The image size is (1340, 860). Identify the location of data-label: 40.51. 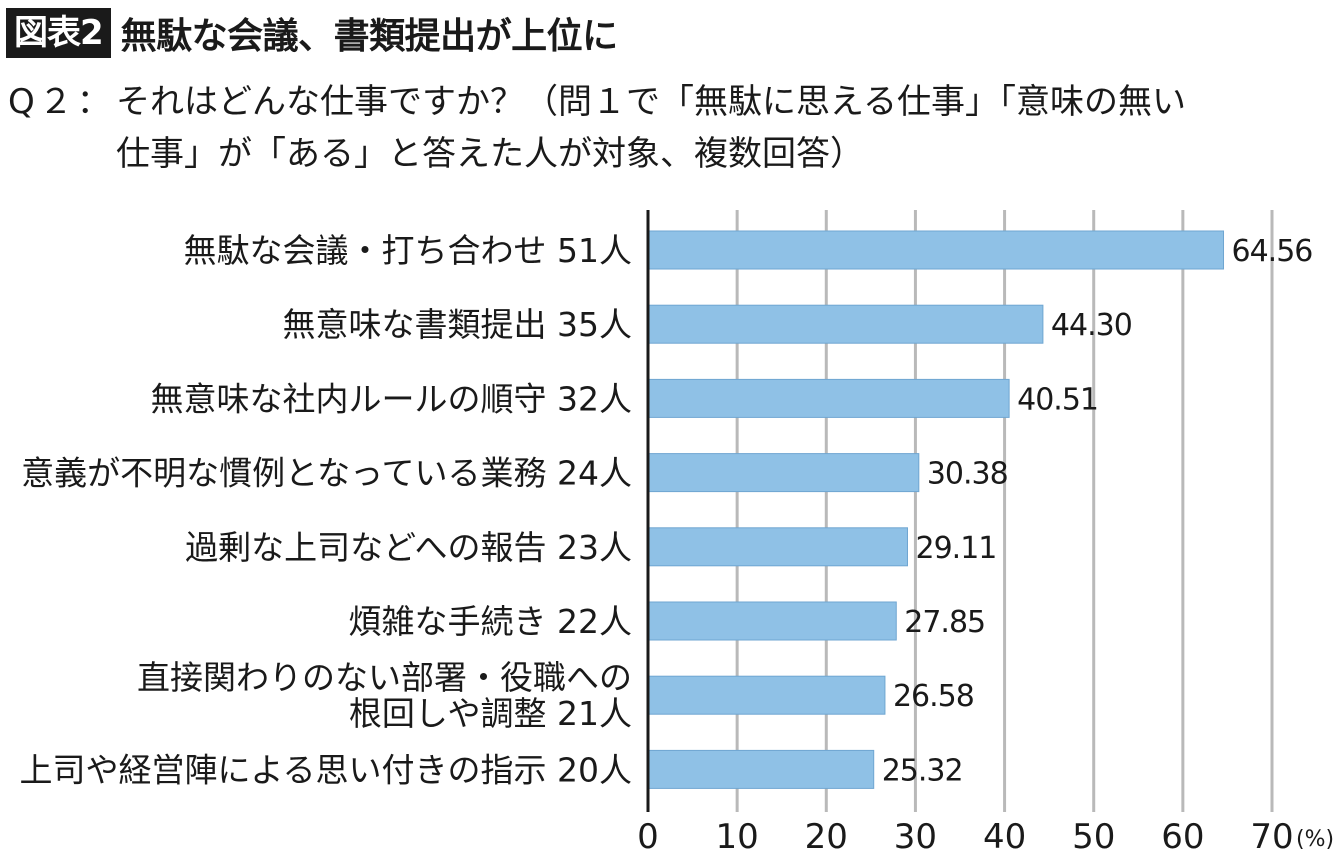
(1057, 399).